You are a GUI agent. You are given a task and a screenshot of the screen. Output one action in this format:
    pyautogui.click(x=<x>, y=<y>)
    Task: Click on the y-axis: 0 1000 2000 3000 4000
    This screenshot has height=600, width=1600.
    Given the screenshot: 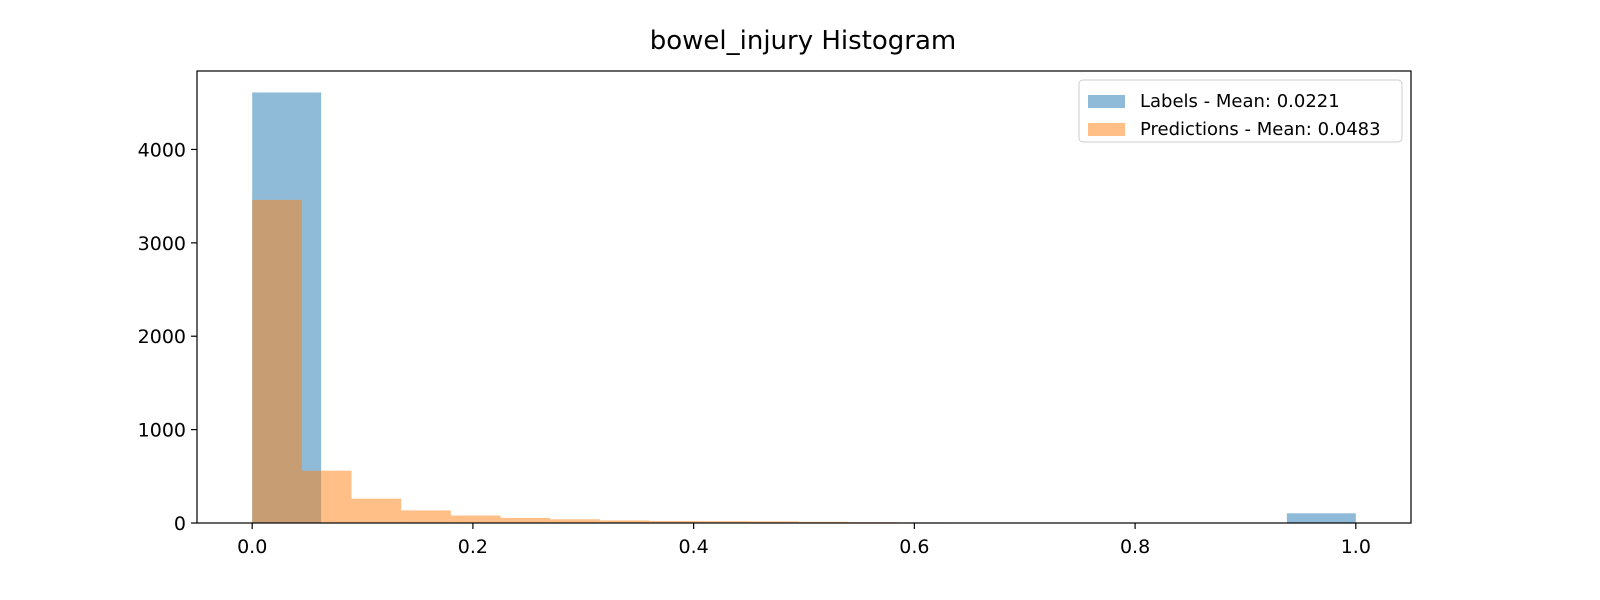 What is the action you would take?
    pyautogui.click(x=167, y=337)
    